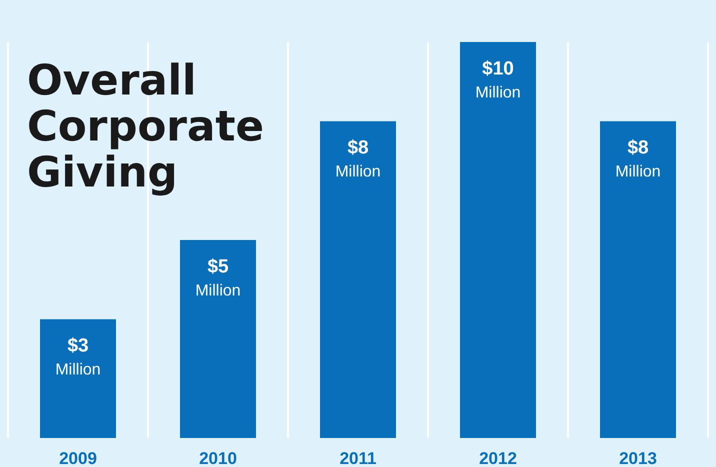 The image size is (716, 467). What do you see at coordinates (218, 458) in the screenshot?
I see `x-tick-label: 2010` at bounding box center [218, 458].